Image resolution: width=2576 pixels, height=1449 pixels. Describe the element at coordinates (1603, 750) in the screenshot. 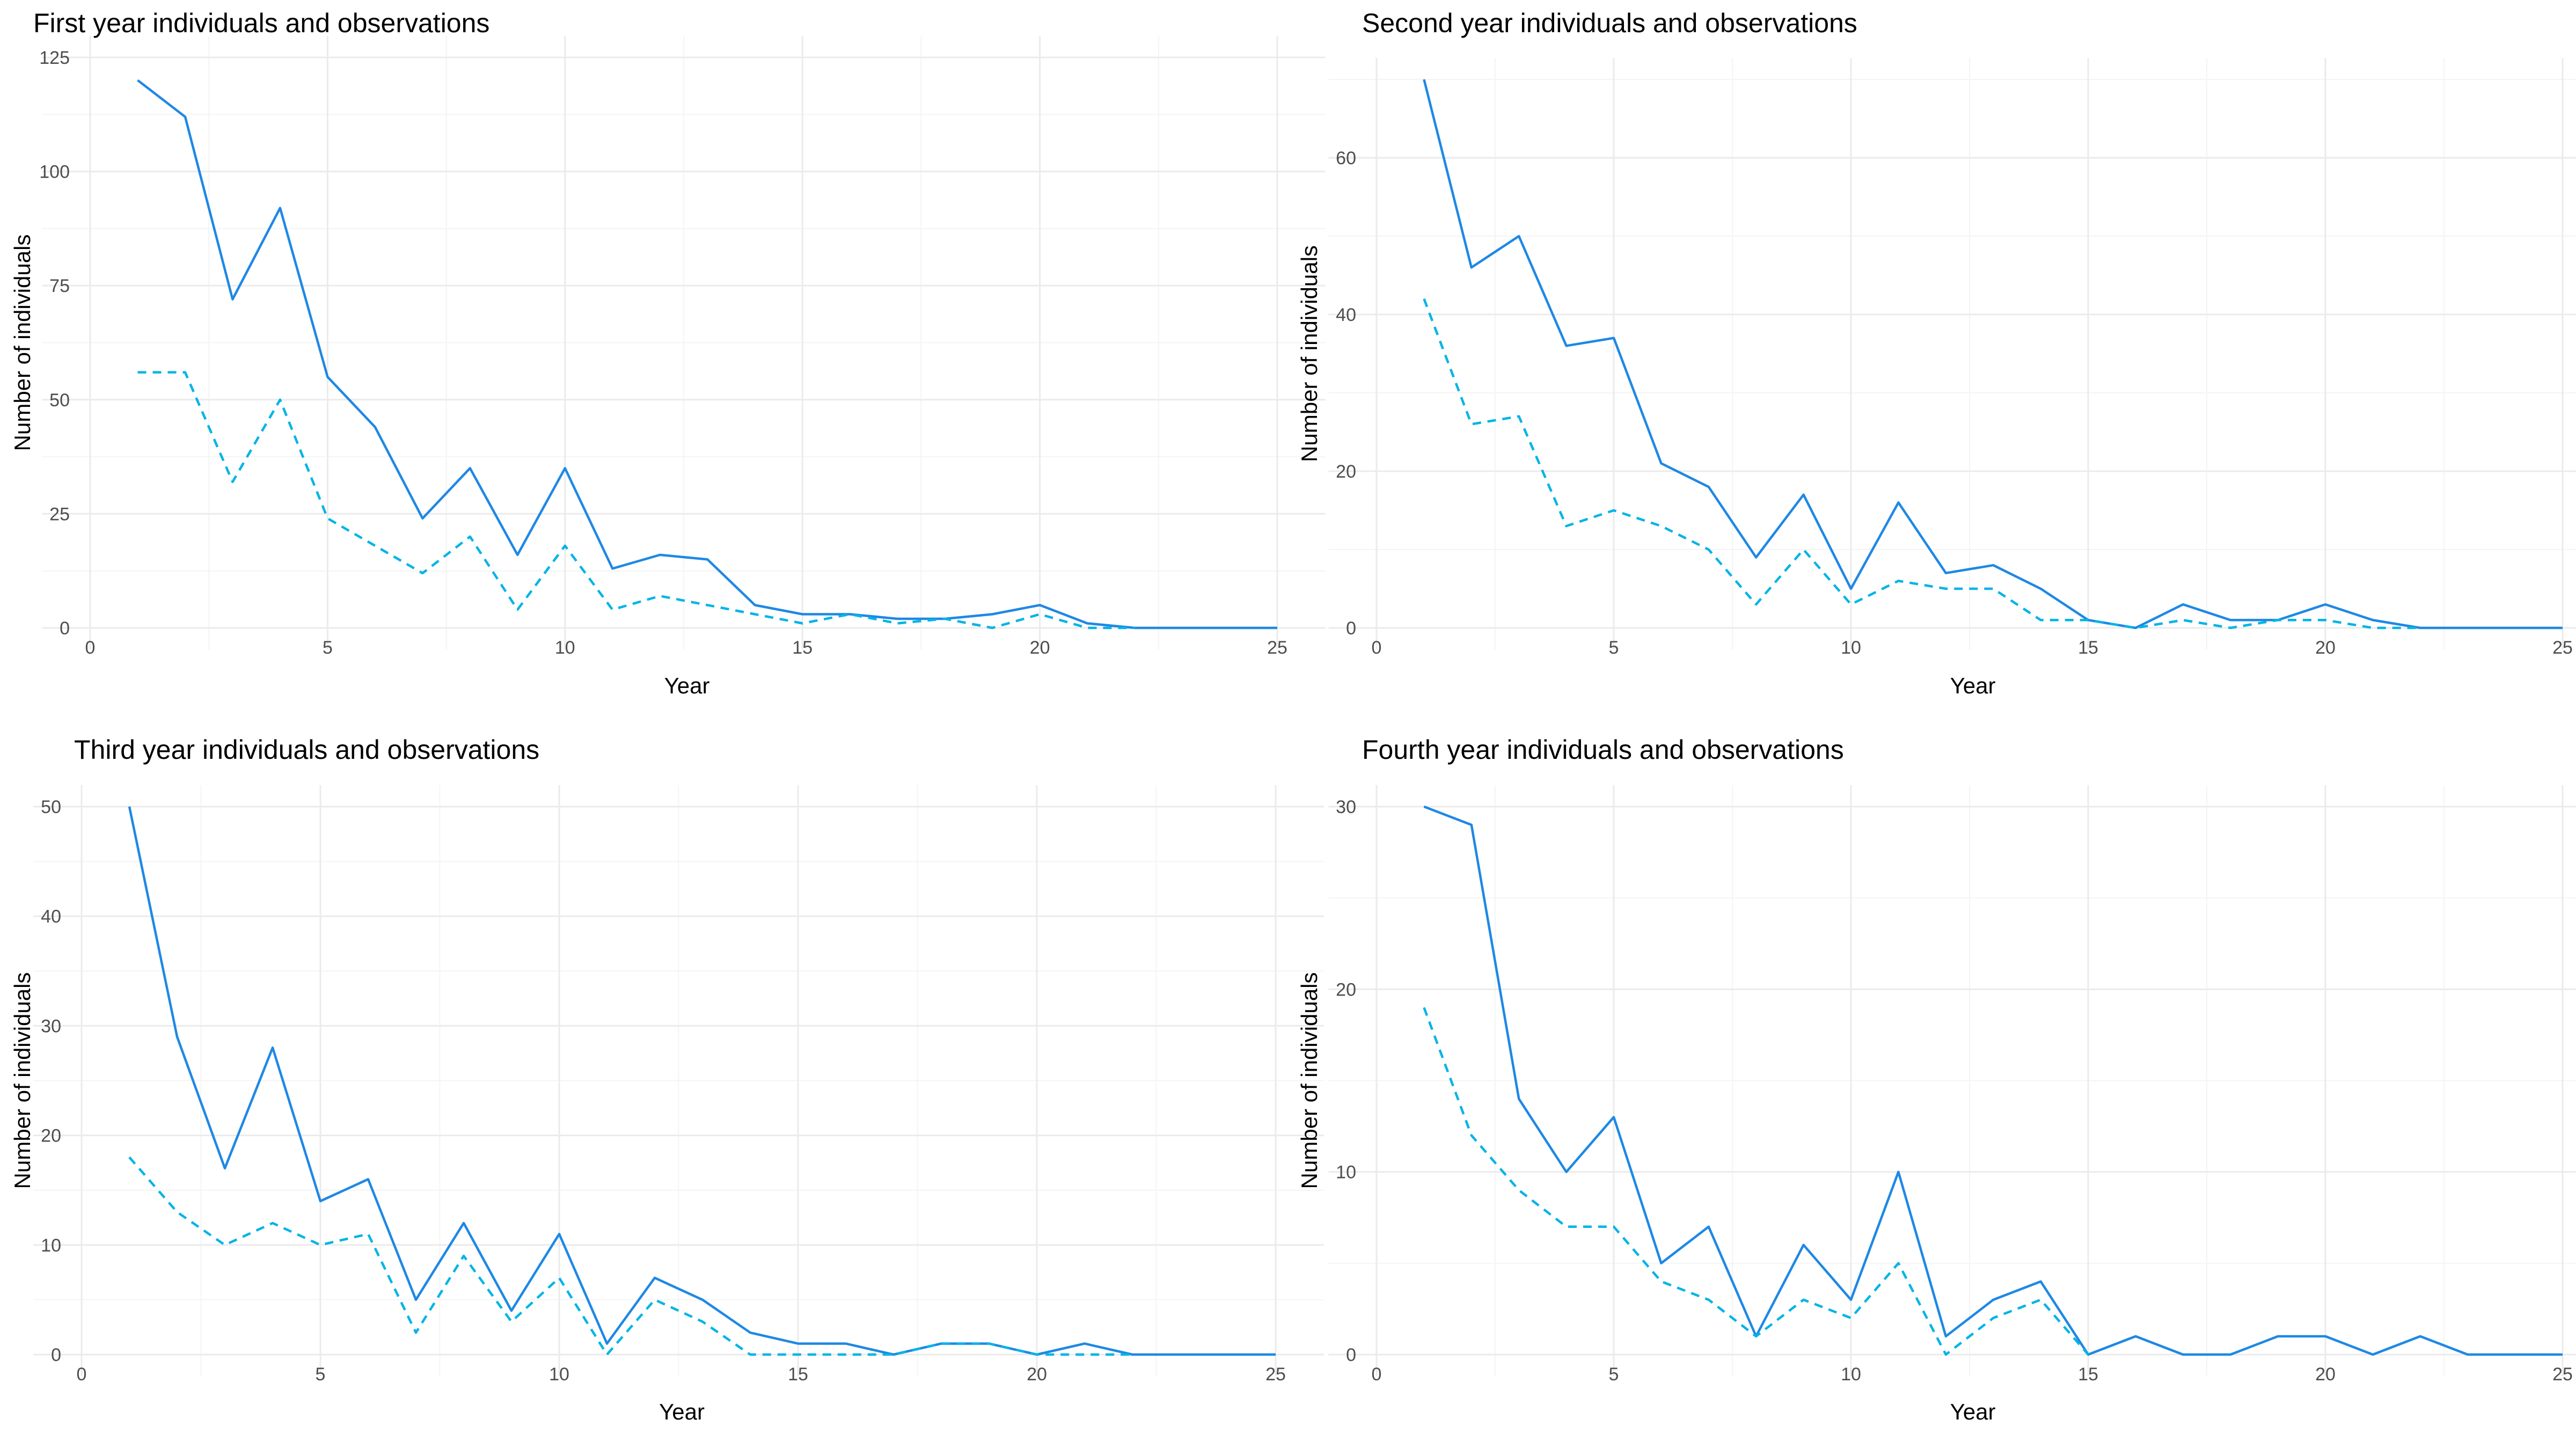

I see `panel-title: Fourth year individuals and observations` at that location.